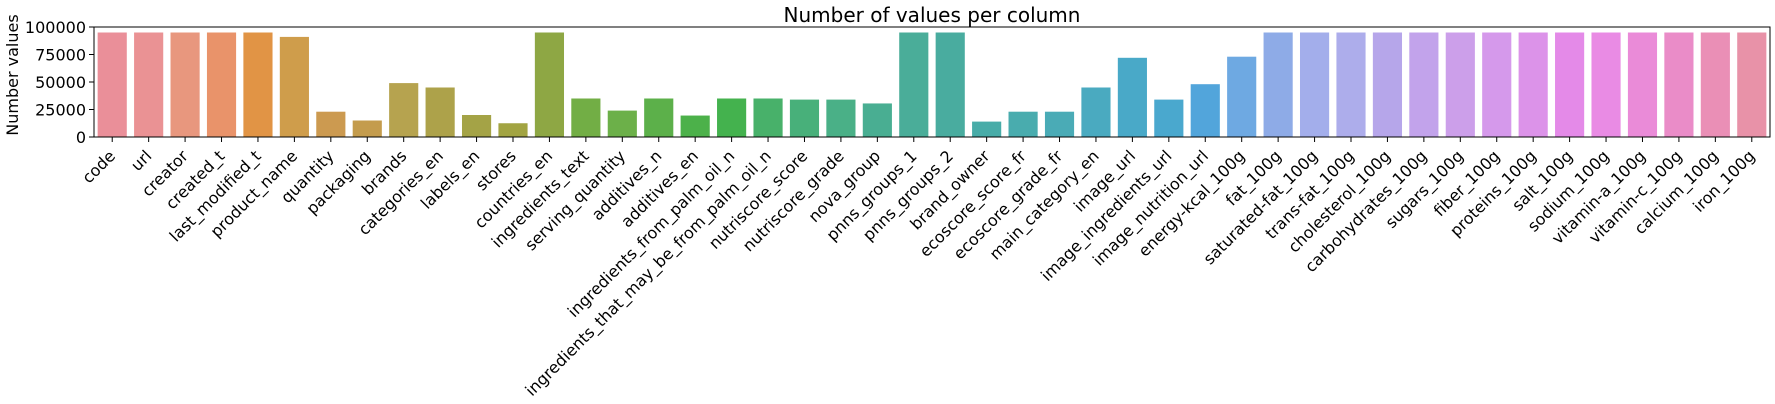 The width and height of the screenshot is (1775, 404). What do you see at coordinates (258, 84) in the screenshot?
I see `bar-last_modified_t` at bounding box center [258, 84].